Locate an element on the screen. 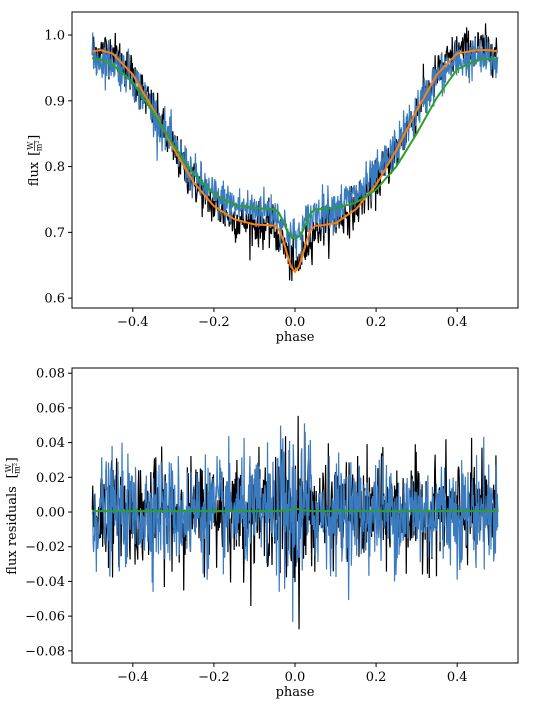  y-tick: 0.02 is located at coordinates (54, 478).